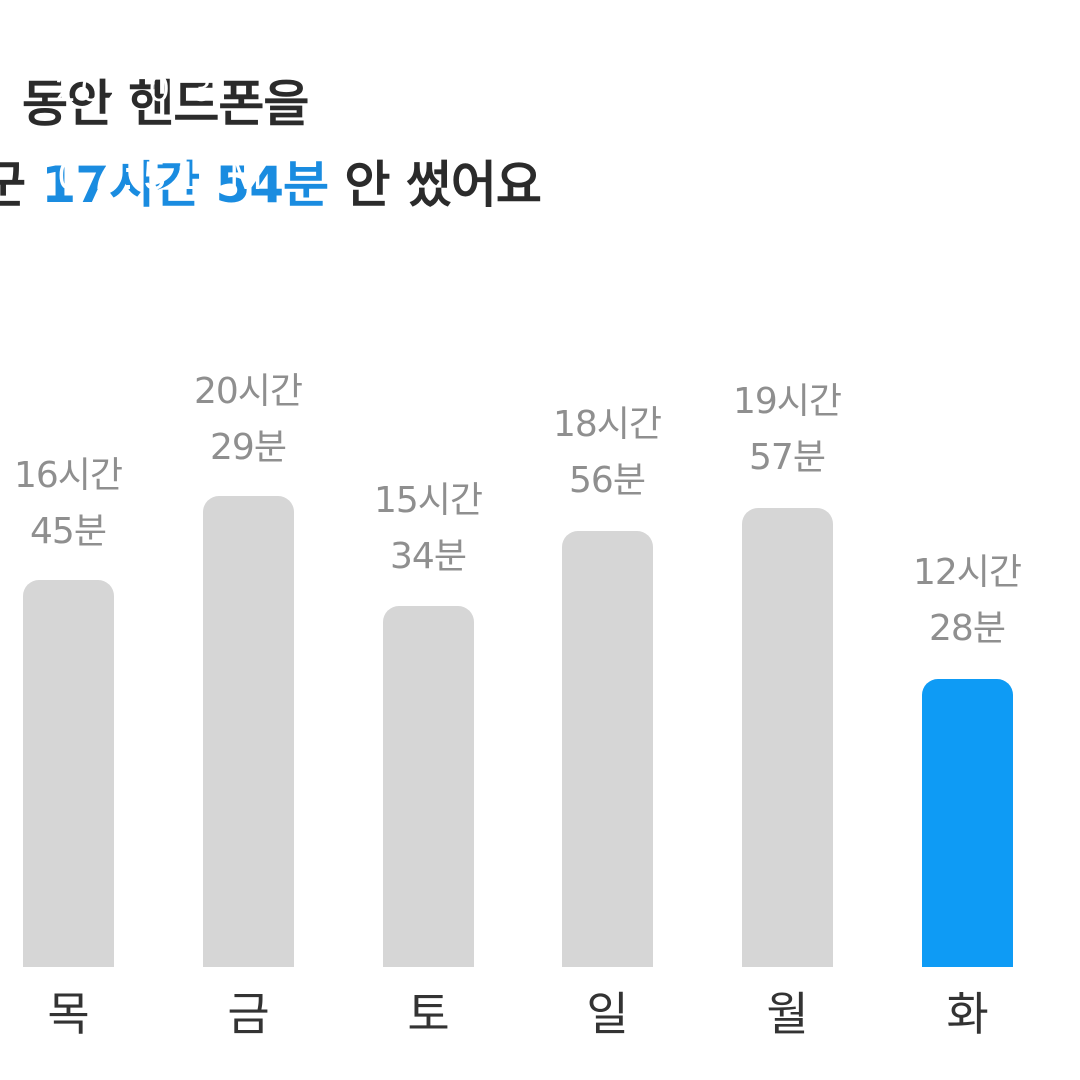 This screenshot has width=1080, height=1080. What do you see at coordinates (13, 185) in the screenshot?
I see `headline-prefix: 군` at bounding box center [13, 185].